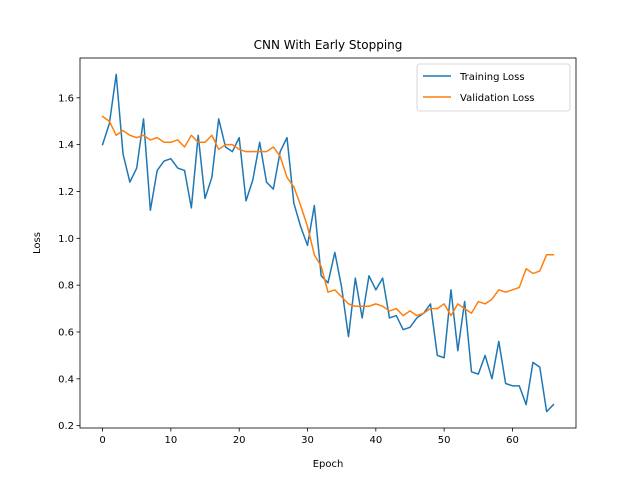  I want to click on legend: Training Loss Validation Loss, so click(493, 87).